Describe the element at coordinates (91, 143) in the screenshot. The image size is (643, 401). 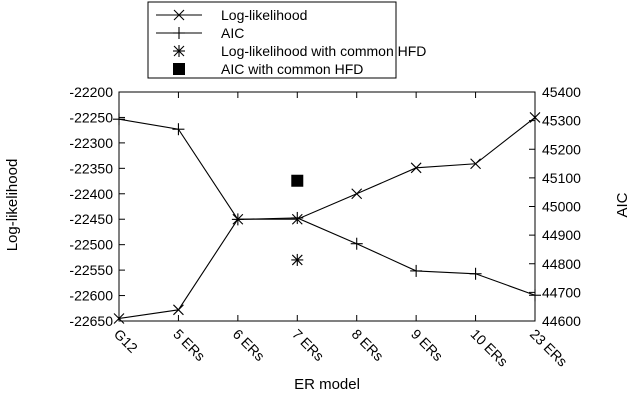
I see `y-left-tick-label: -22300` at that location.